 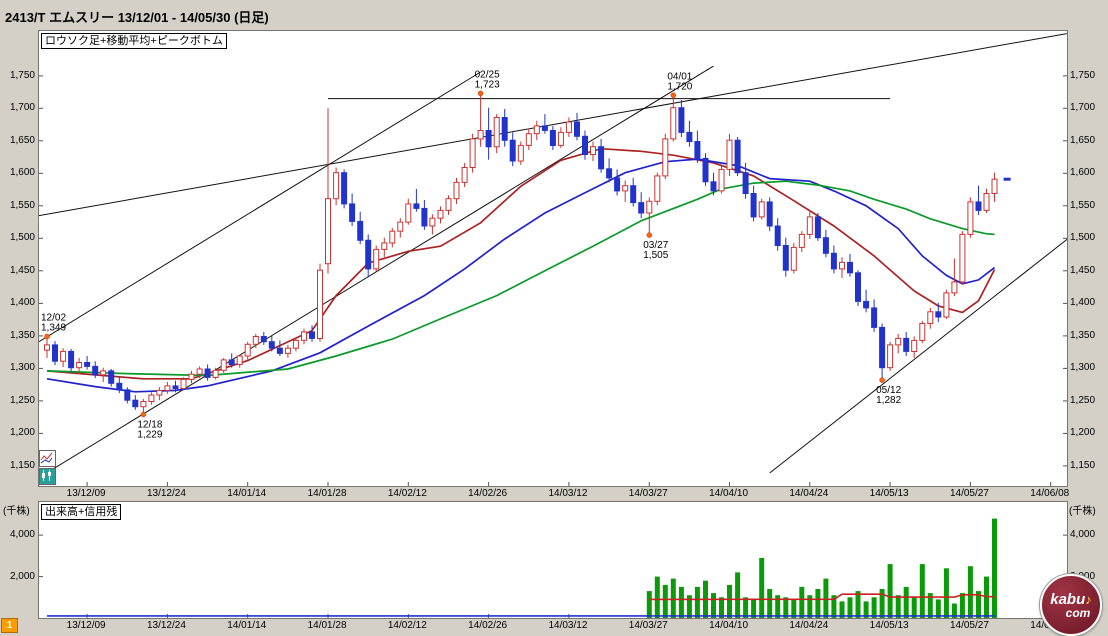 I want to click on volume-unit-label-left: (千株), so click(x=16, y=511).